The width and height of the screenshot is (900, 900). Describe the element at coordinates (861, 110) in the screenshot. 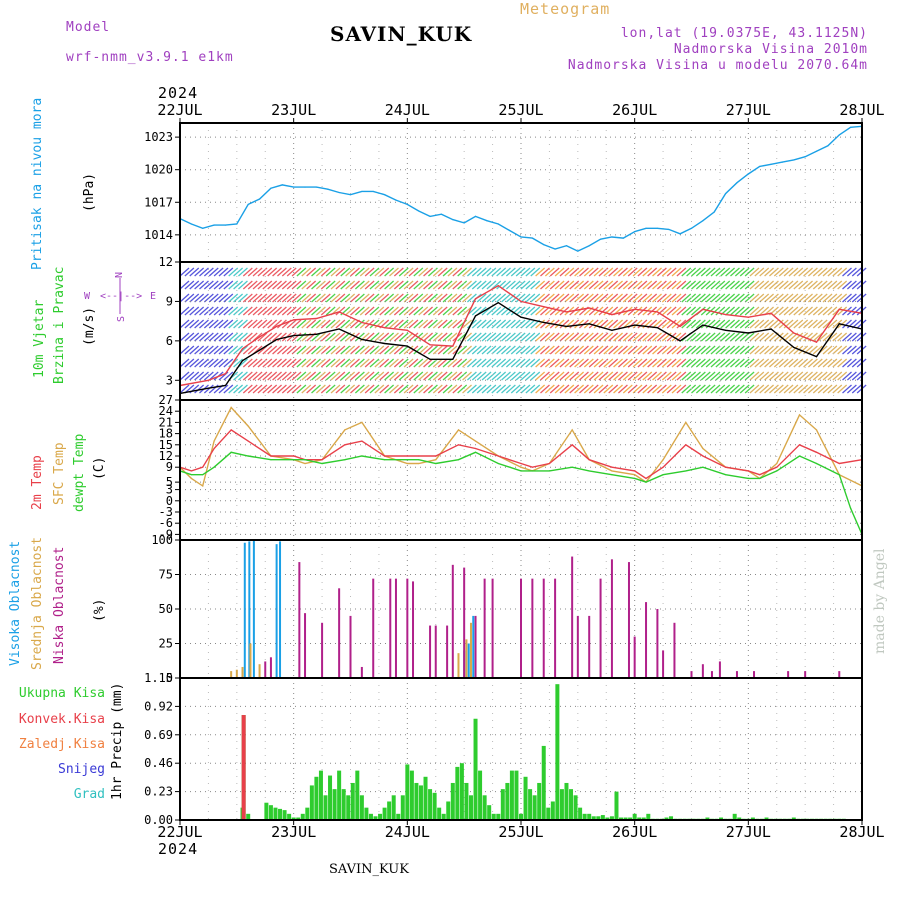

I see `x-tick-label-top: 28JUL` at that location.